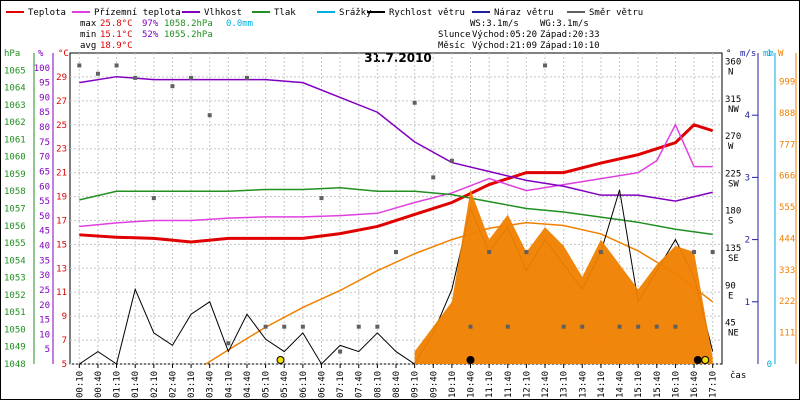 This screenshot has height=400, width=800. Describe the element at coordinates (223, 13) in the screenshot. I see `legend-label-2: Vlhkost` at that location.